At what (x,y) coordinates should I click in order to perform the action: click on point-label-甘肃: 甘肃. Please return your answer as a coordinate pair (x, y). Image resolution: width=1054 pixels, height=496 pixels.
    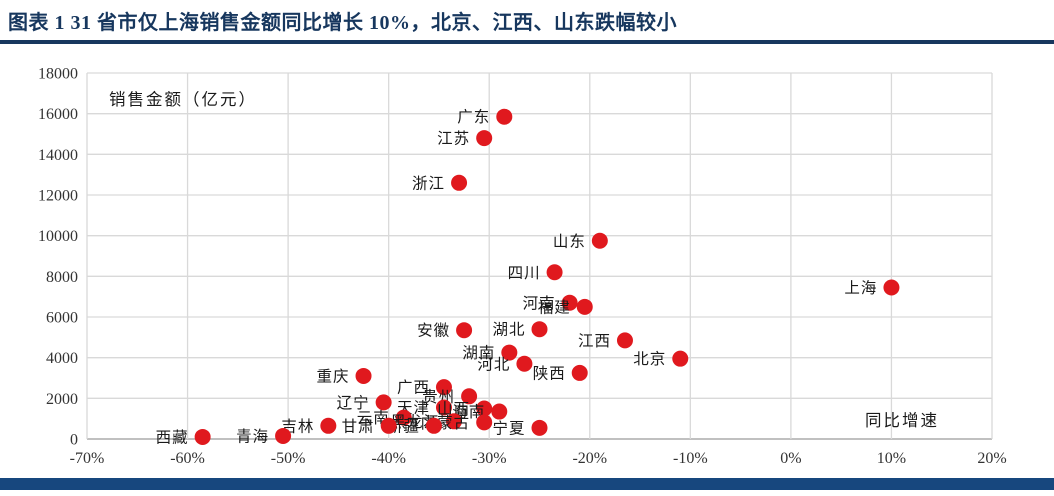
    Looking at the image, I should click on (358, 426).